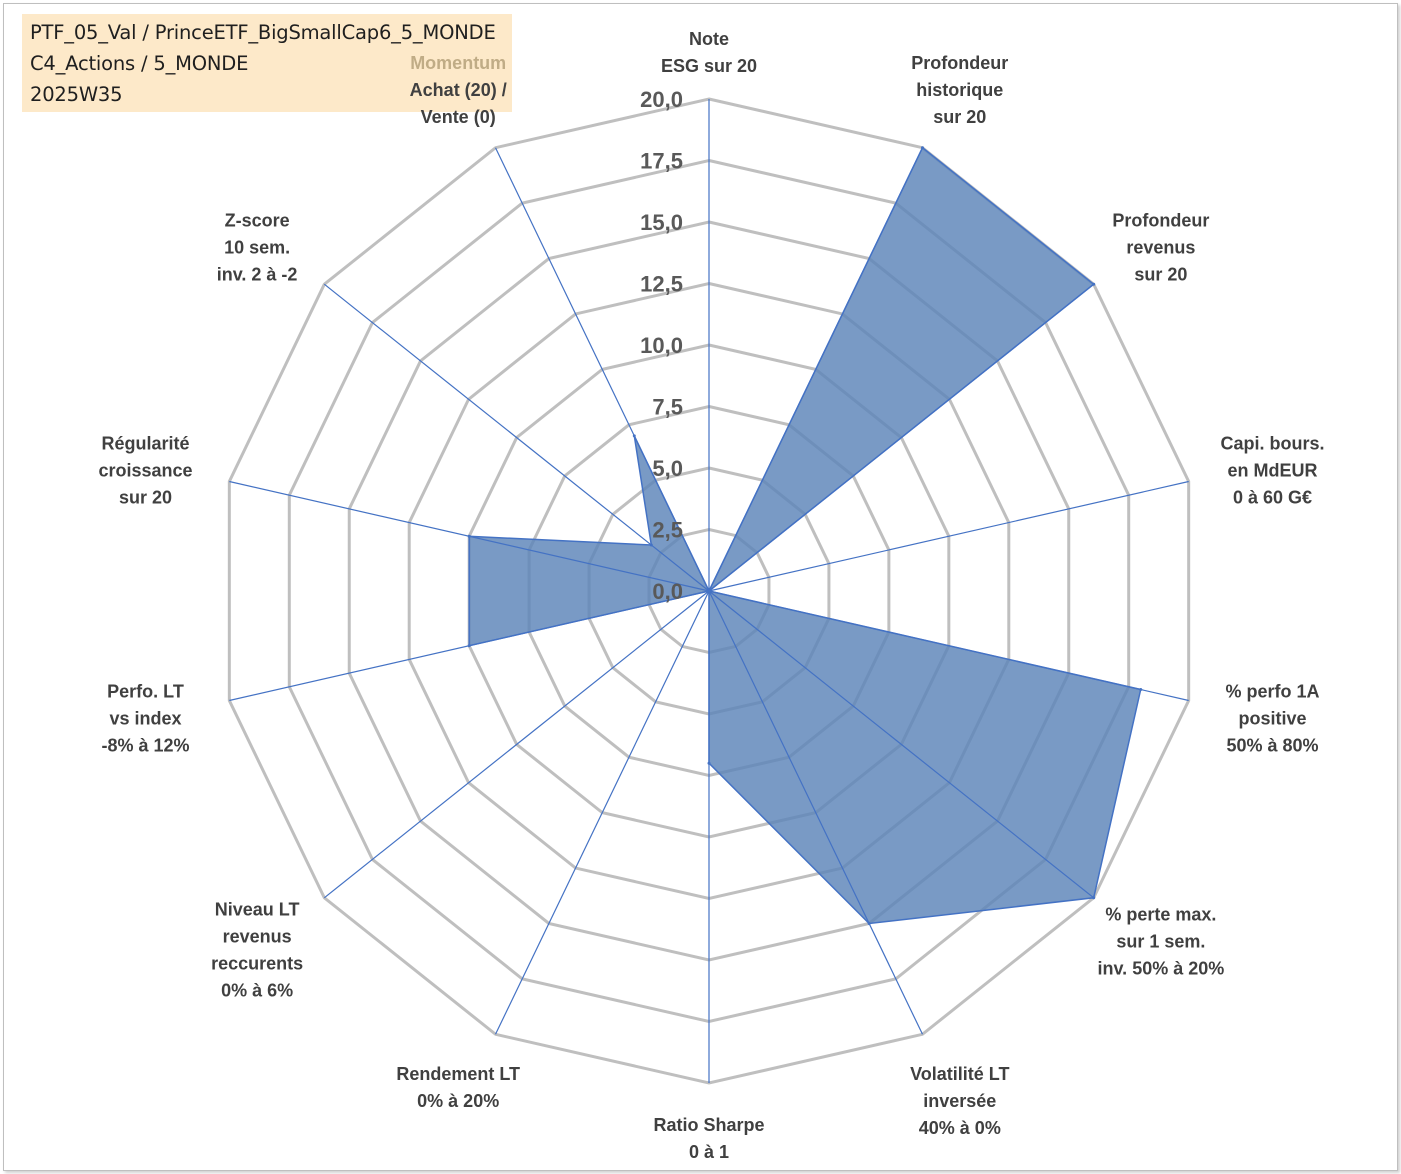 Image resolution: width=1401 pixels, height=1174 pixels. I want to click on axis-label-line: 10 sem., so click(257, 248).